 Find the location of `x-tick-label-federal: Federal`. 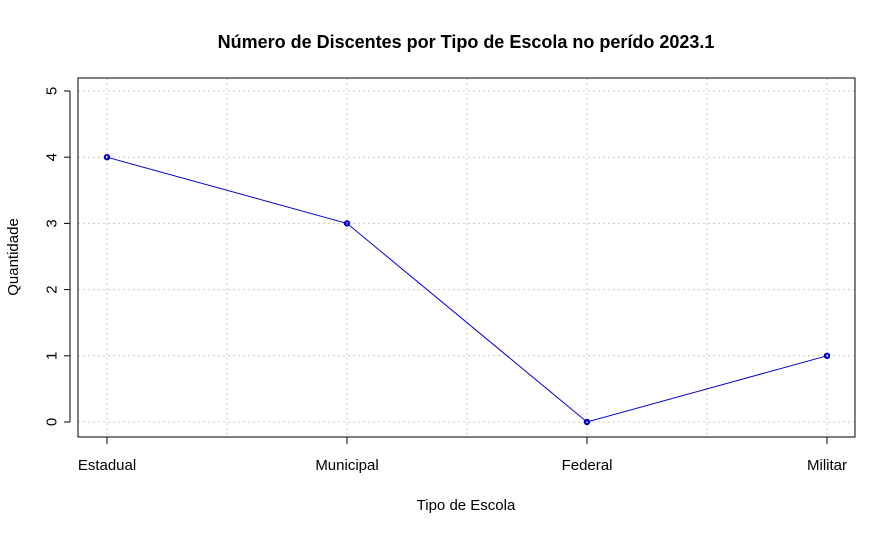

x-tick-label-federal: Federal is located at coordinates (587, 465).